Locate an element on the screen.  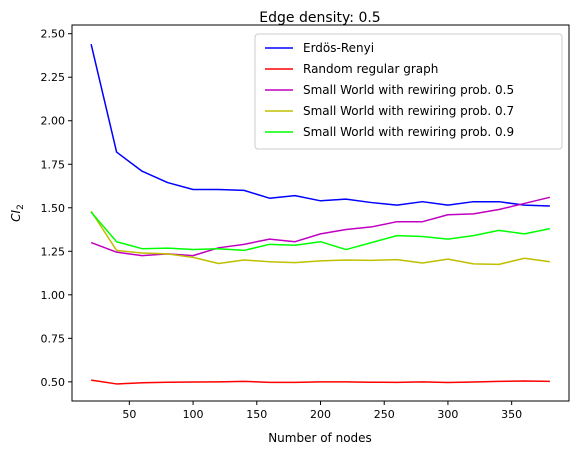
chart-title: Edge density: 0.5 is located at coordinates (319, 18).